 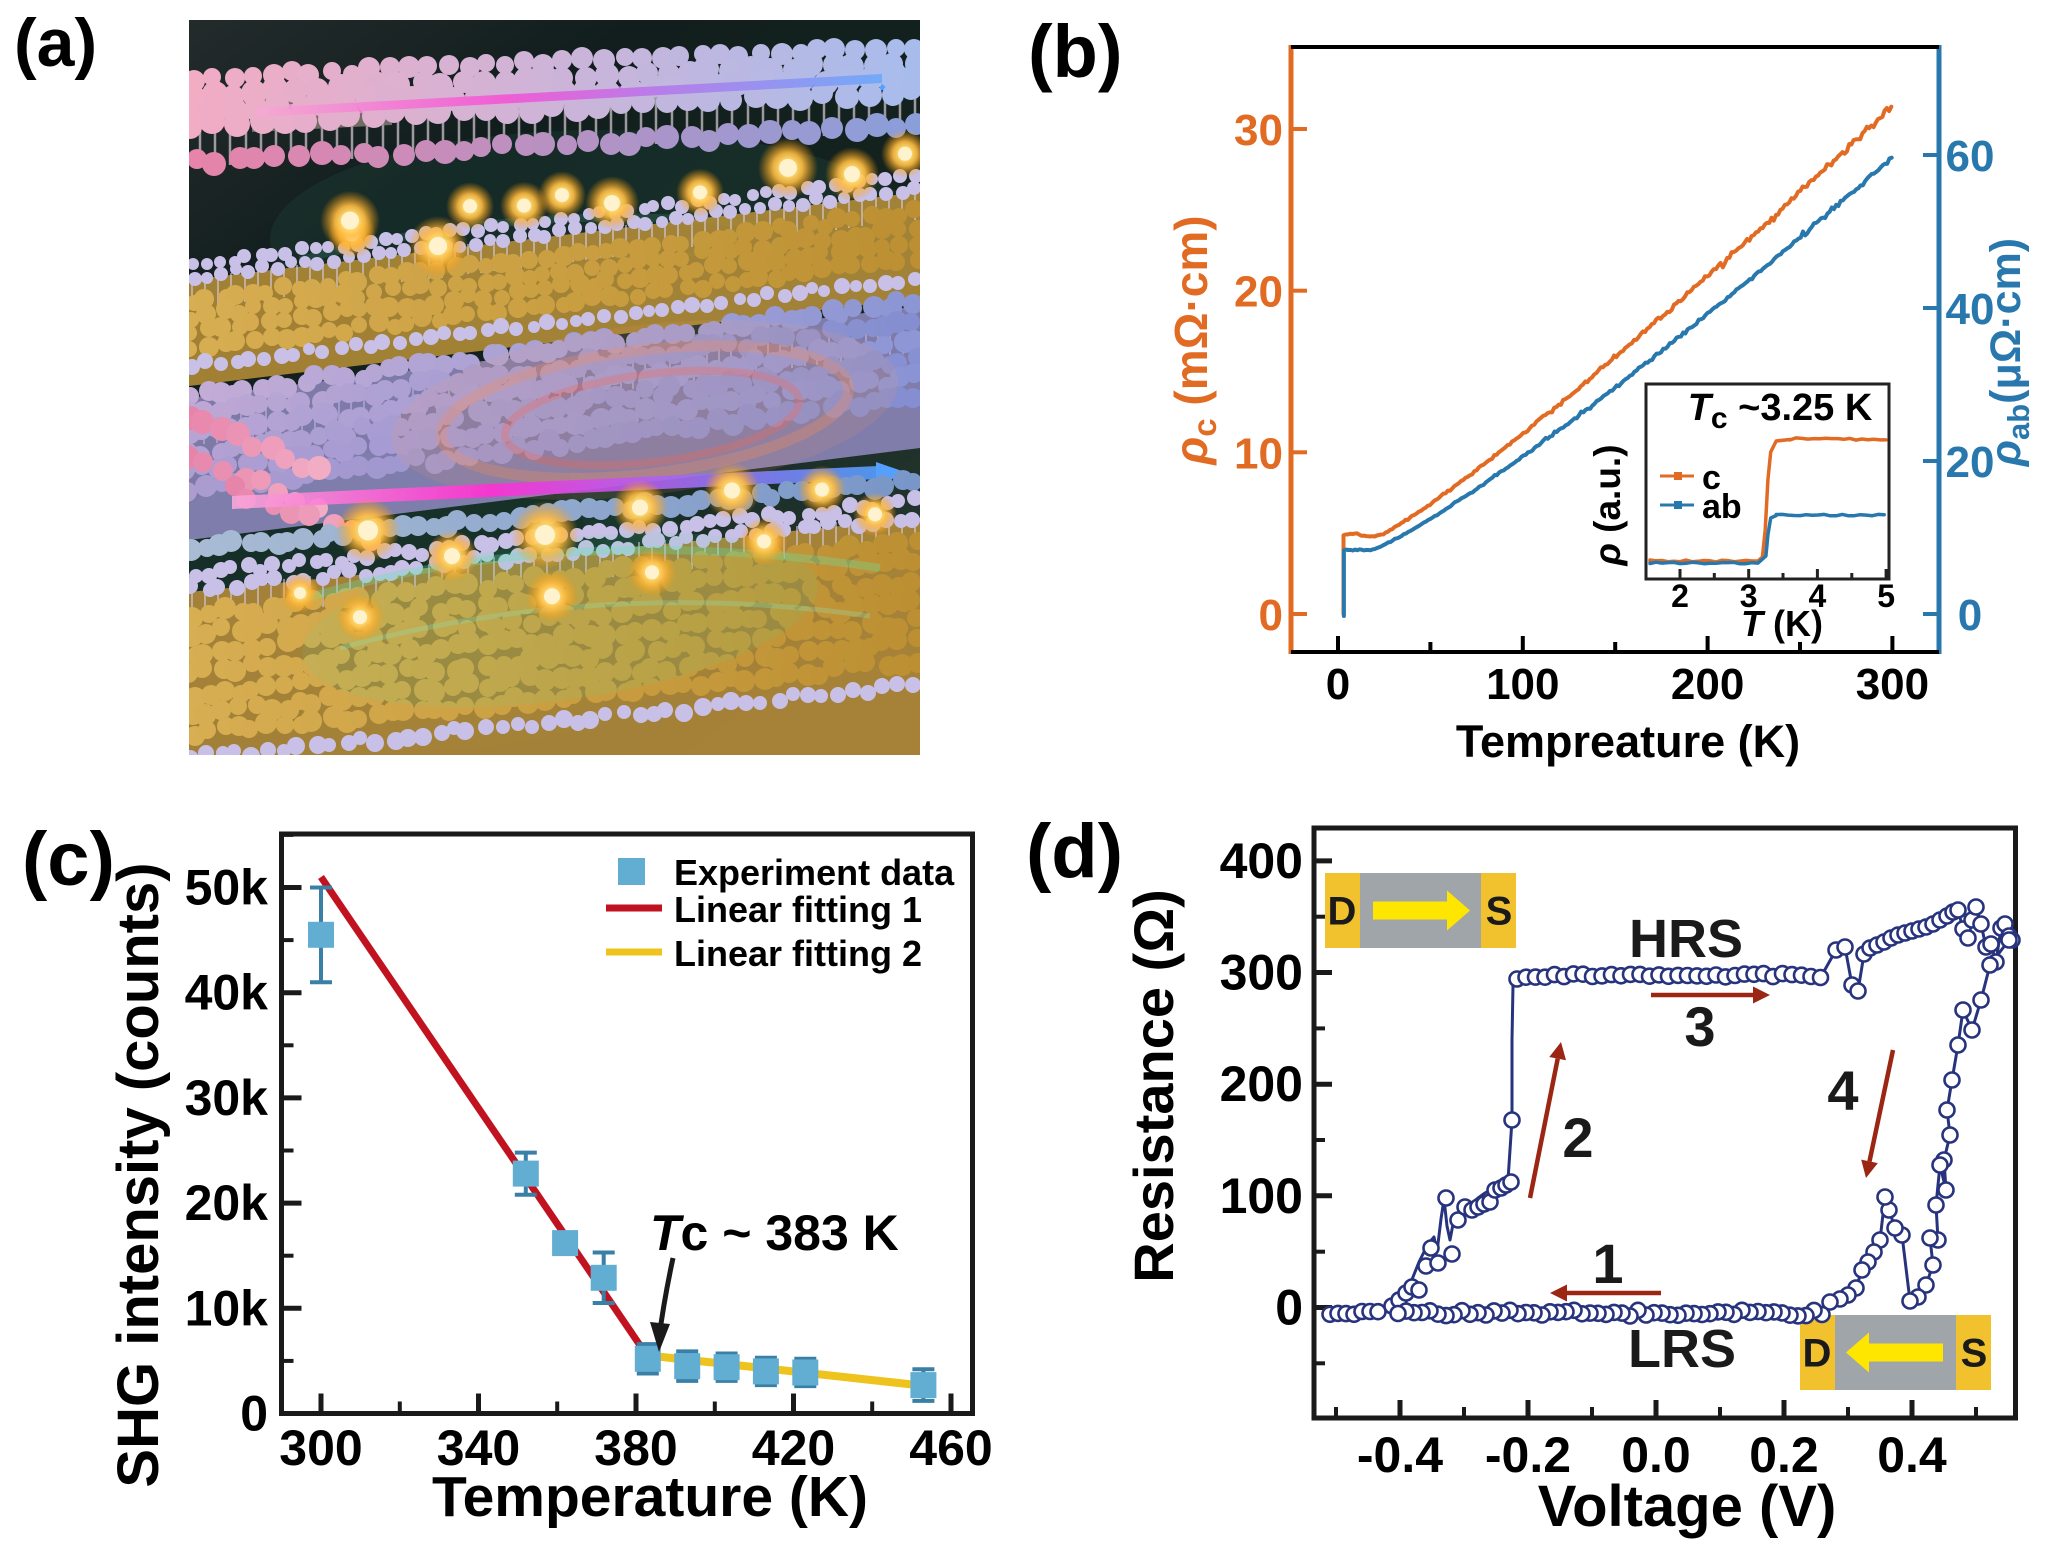 I want to click on svg-text: 0.2, so click(x=1784, y=1455).